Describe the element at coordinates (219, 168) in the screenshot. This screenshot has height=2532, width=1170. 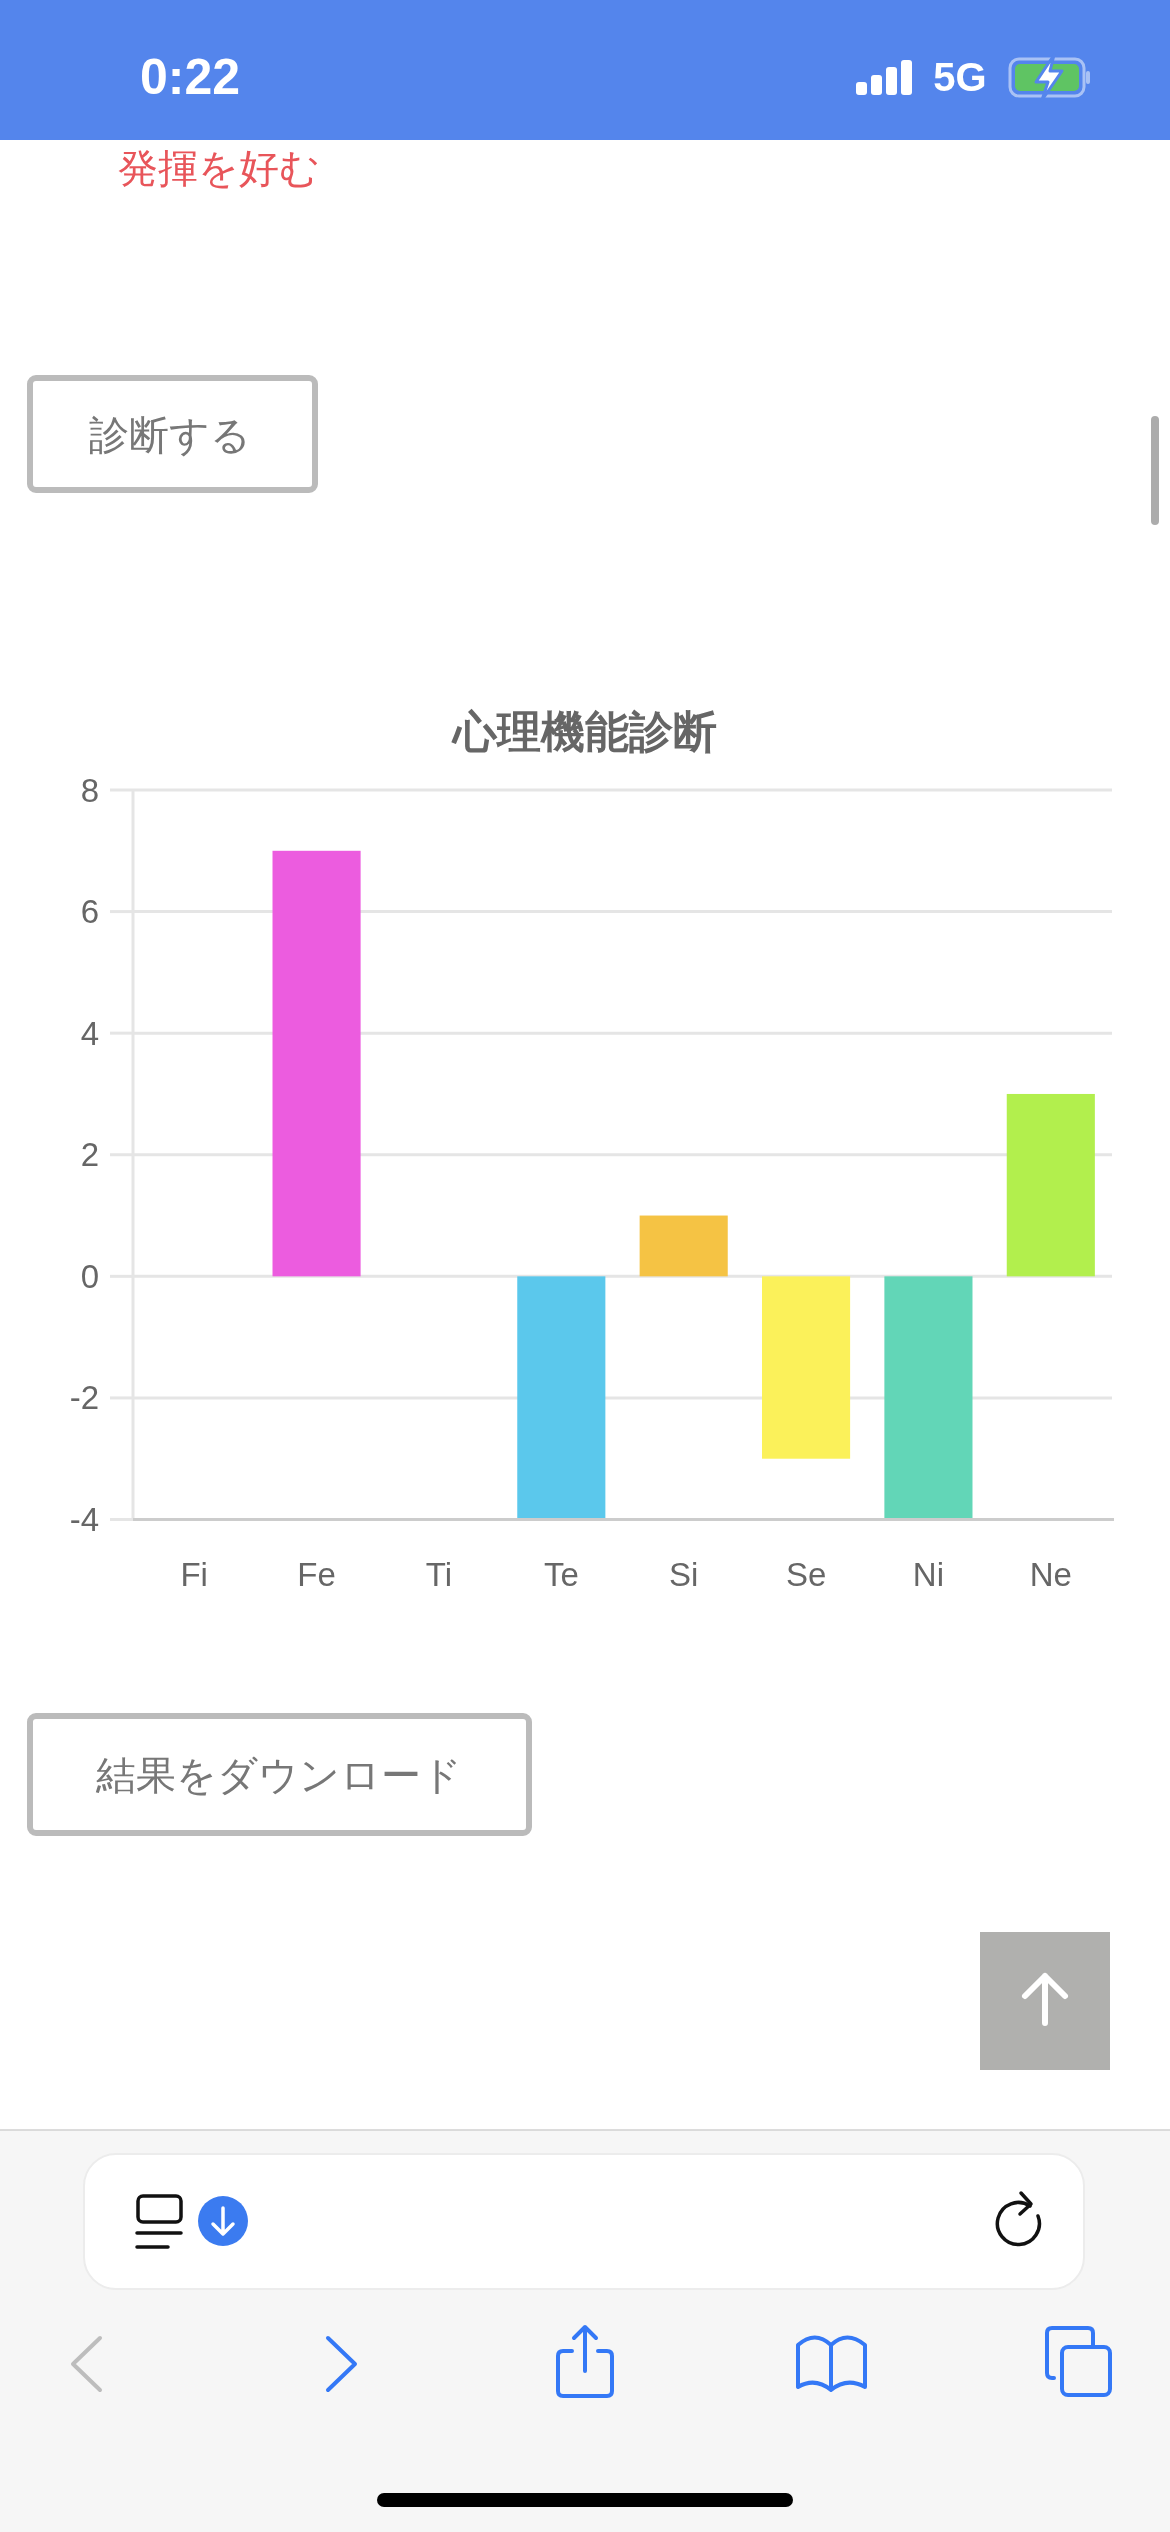
I see `text: 発揮を好む` at that location.